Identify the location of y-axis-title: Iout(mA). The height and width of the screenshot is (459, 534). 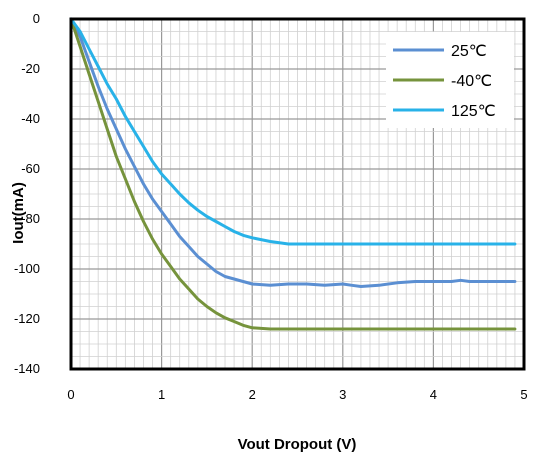
(18, 213).